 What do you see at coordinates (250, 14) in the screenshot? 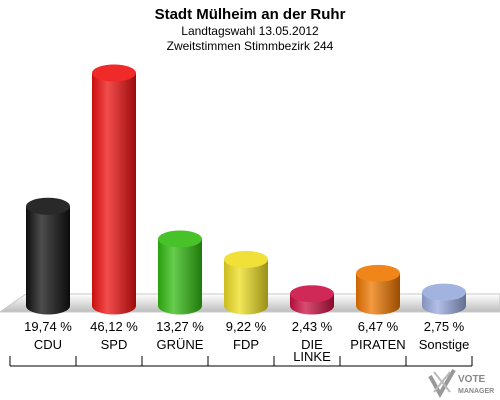
I see `chart-title: Stadt Mülheim an der Ruhr` at bounding box center [250, 14].